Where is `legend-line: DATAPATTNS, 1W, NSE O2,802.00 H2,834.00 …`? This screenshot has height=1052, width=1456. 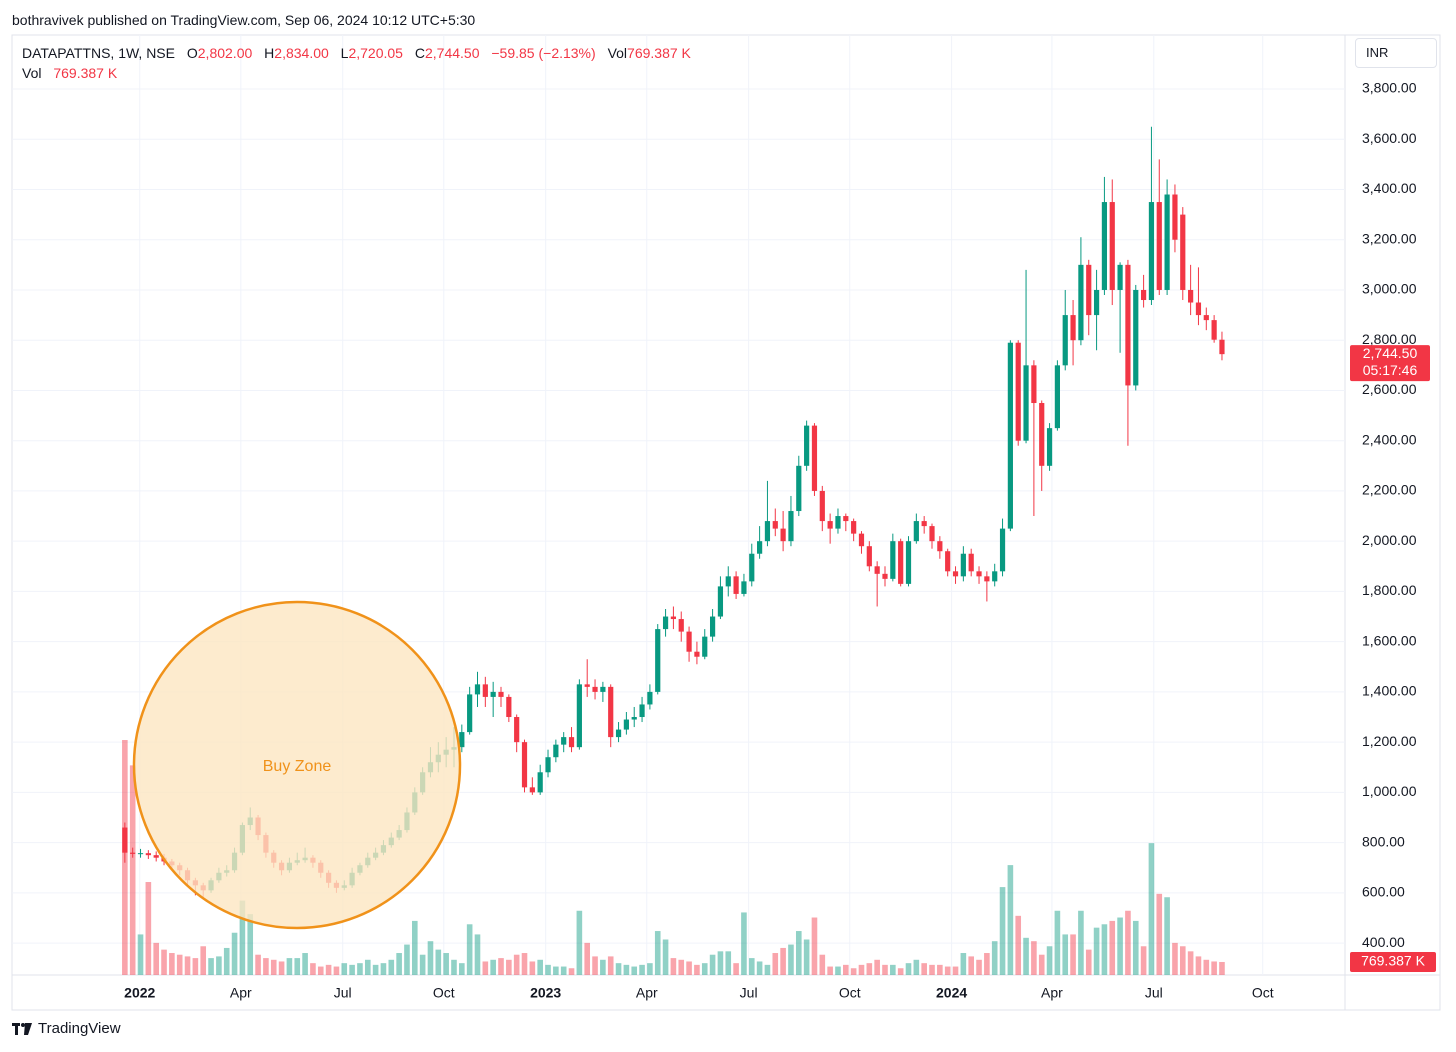 legend-line: DATAPATTNS, 1W, NSE O2,802.00 H2,834.00 … is located at coordinates (356, 53).